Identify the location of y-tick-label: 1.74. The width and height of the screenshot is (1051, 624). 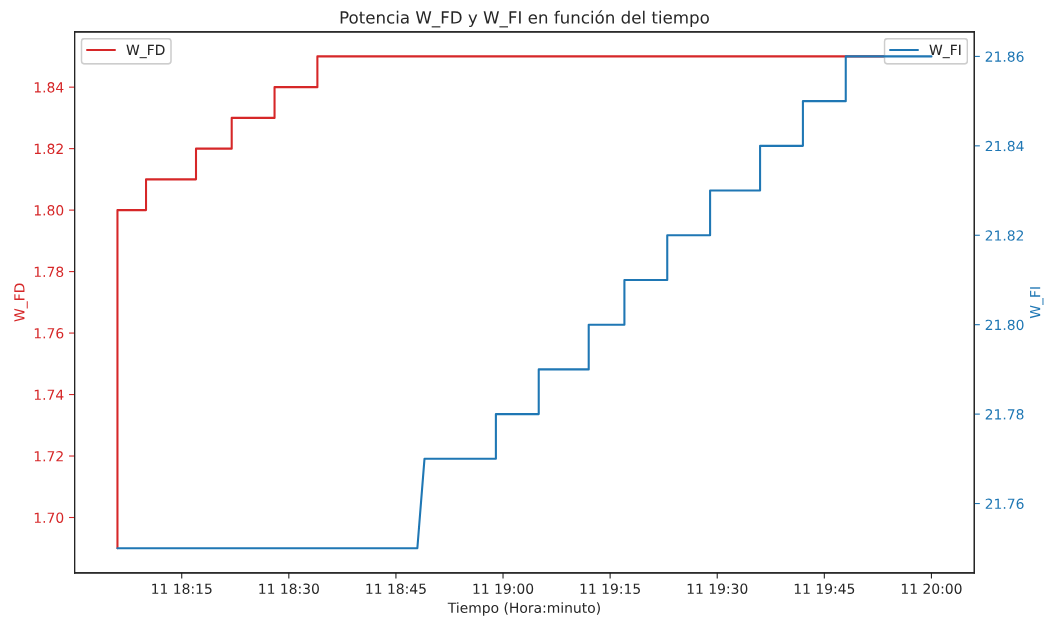
(49, 394).